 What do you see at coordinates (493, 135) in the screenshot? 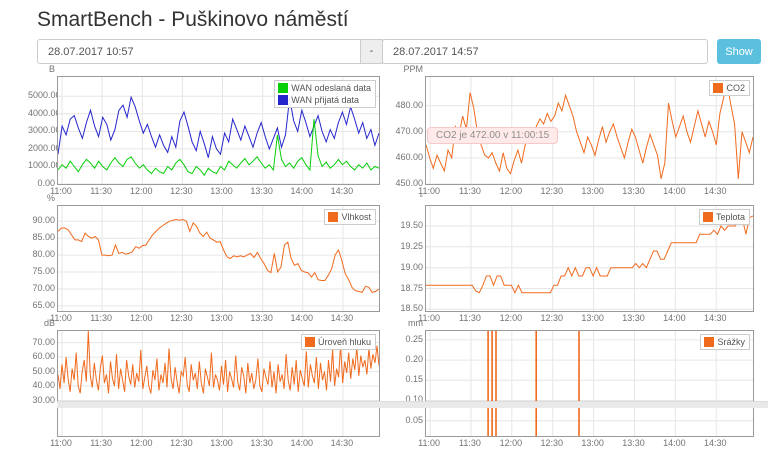
I see `chart-tooltip: CO2 je 472.00 v 11:00:15` at bounding box center [493, 135].